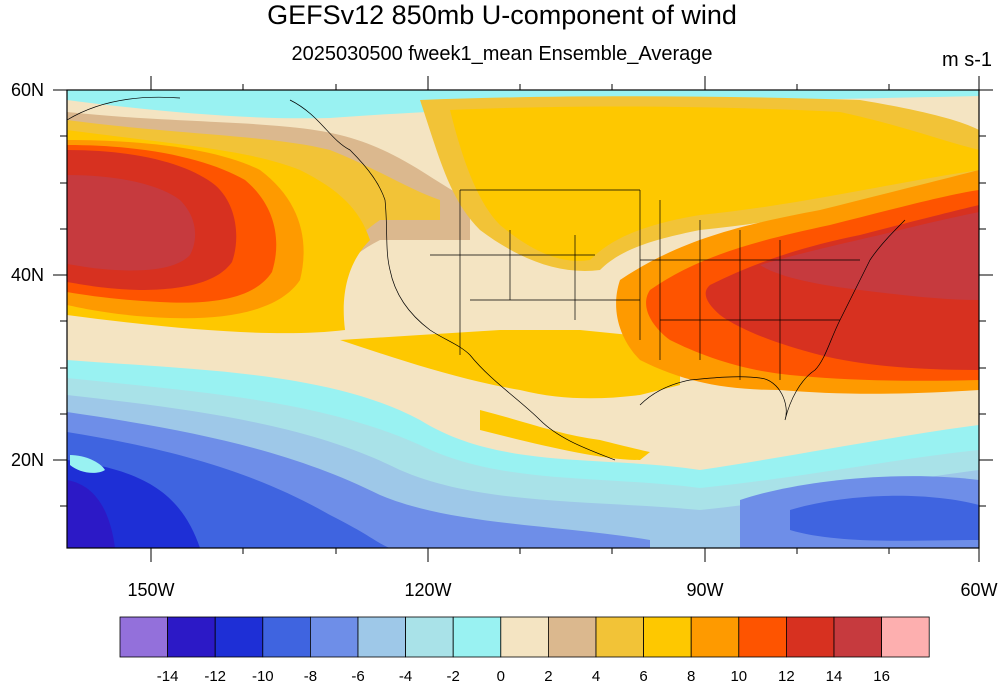  Describe the element at coordinates (500, 676) in the screenshot. I see `colorbar-label: 0` at that location.